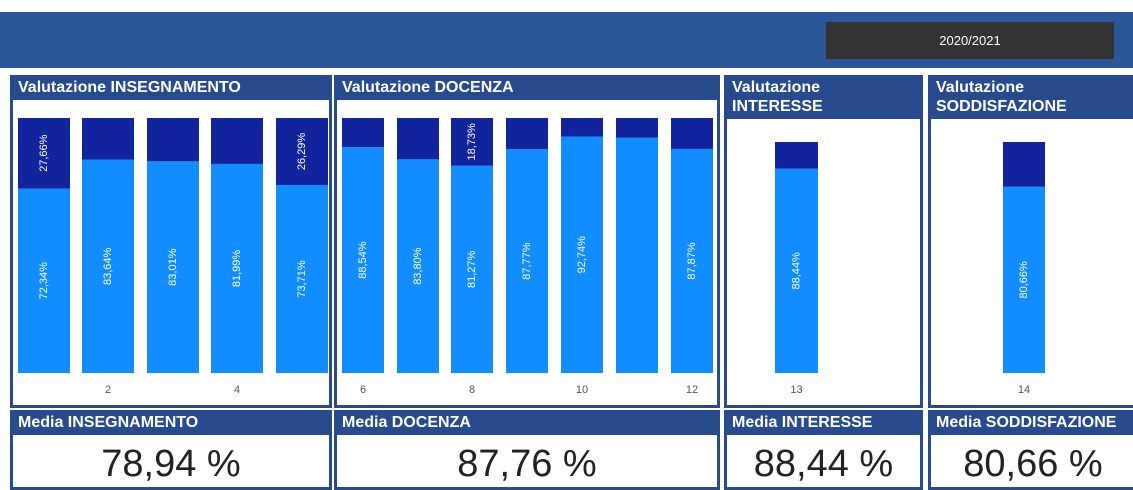  I want to click on data-label: 81,27%, so click(472, 270).